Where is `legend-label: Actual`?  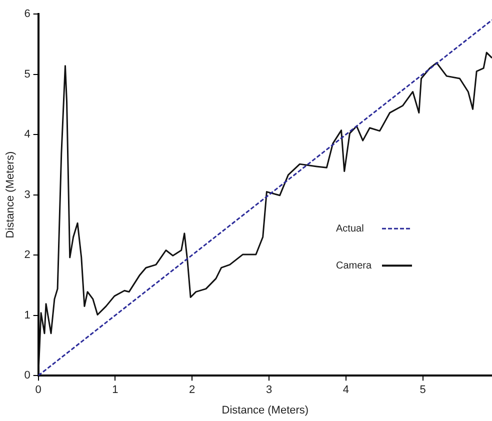
legend-label: Actual is located at coordinates (350, 228).